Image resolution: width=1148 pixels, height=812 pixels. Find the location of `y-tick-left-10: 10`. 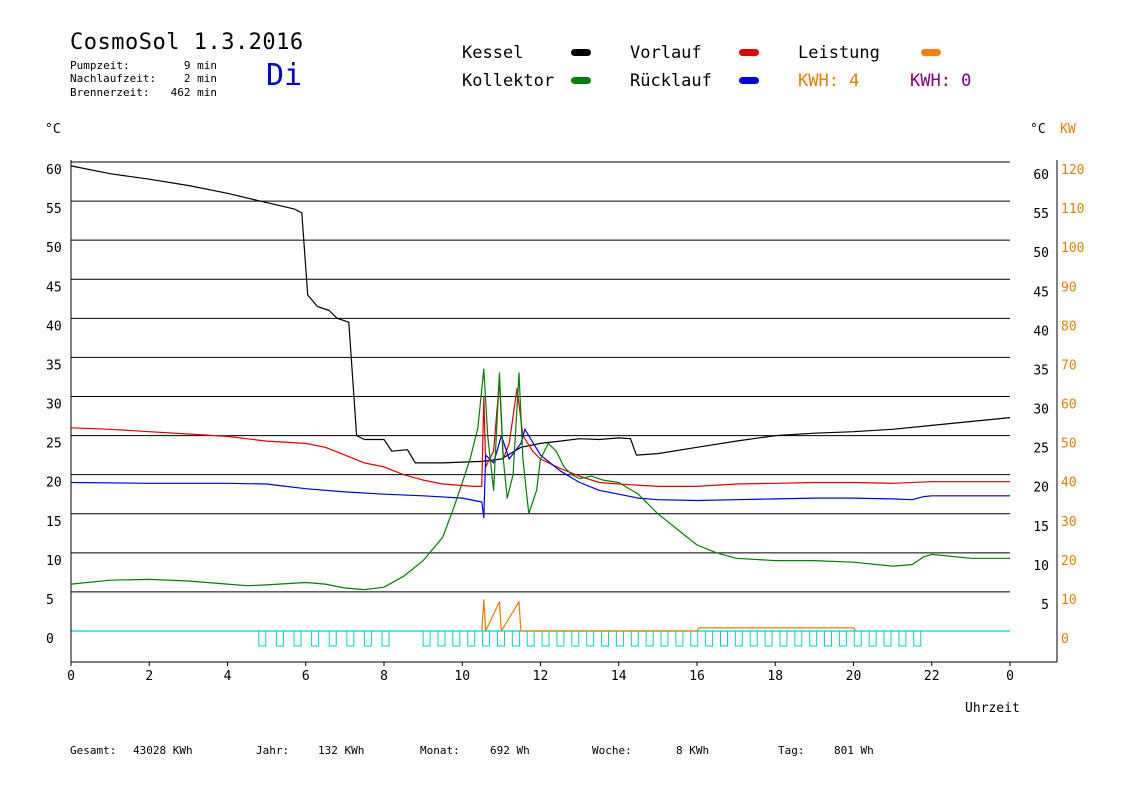

y-tick-left-10: 10 is located at coordinates (54, 561).